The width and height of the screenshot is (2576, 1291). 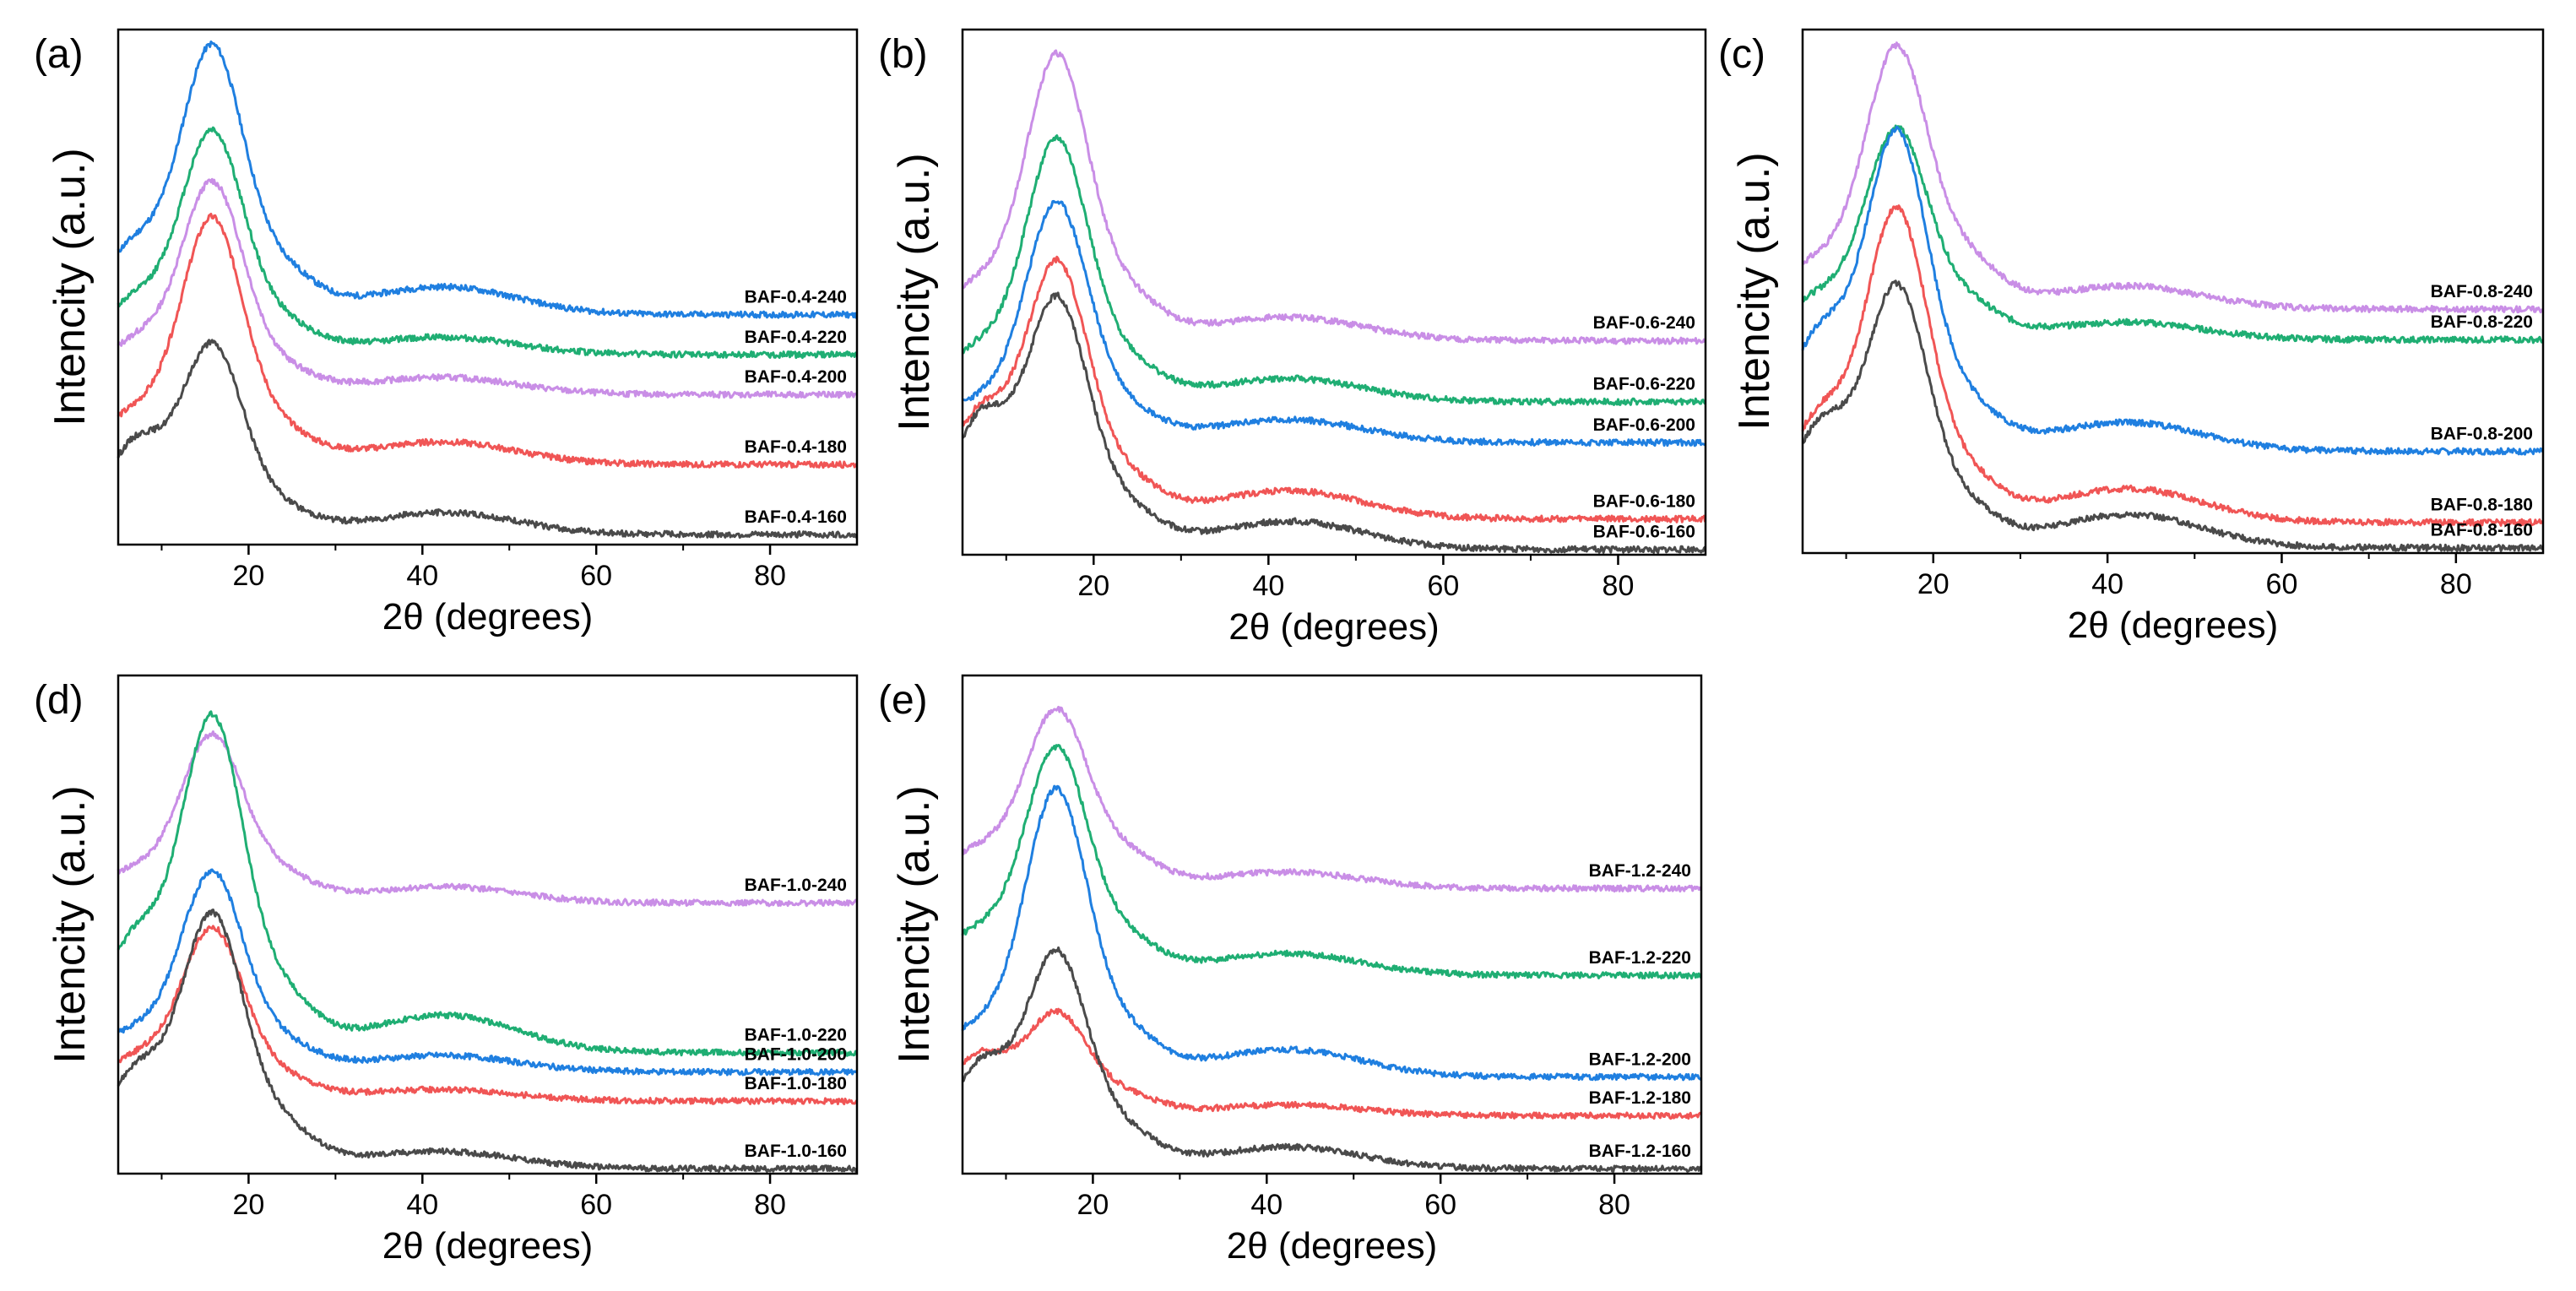 What do you see at coordinates (2482, 531) in the screenshot?
I see `series-label-4: BAF-0.8-160` at bounding box center [2482, 531].